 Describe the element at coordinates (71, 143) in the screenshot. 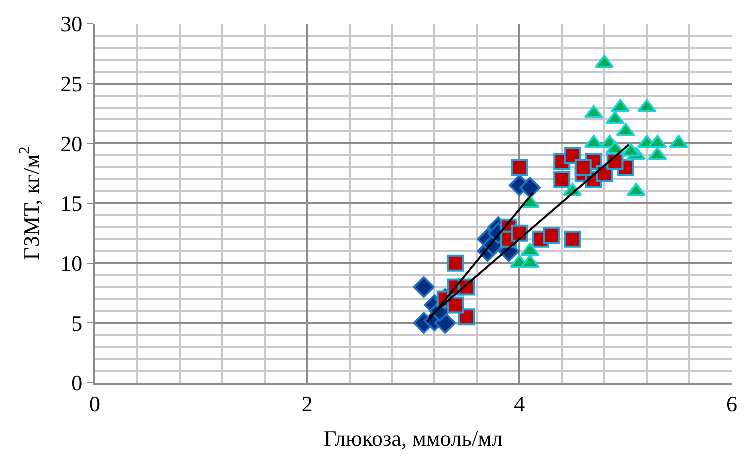

I see `y-tick-label: 20` at that location.